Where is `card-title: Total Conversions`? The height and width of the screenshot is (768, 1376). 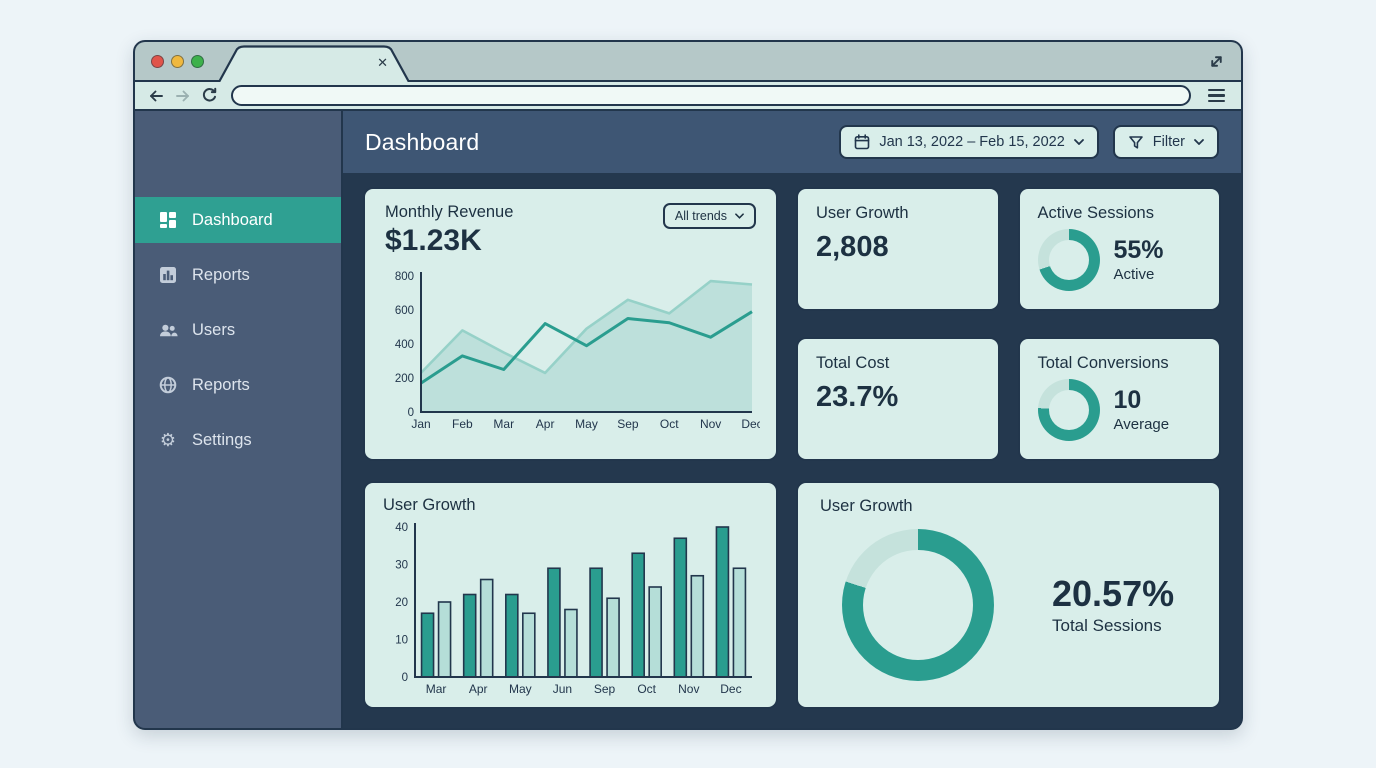
card-title: Total Conversions is located at coordinates (1103, 363).